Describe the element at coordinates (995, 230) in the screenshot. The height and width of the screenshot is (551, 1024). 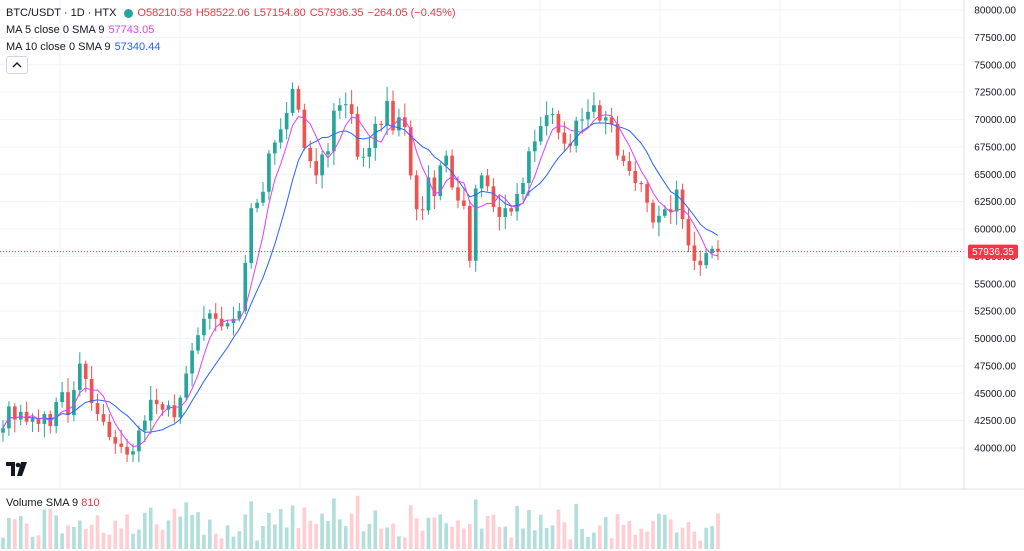
I see `y-tick-label: 60000.00` at that location.